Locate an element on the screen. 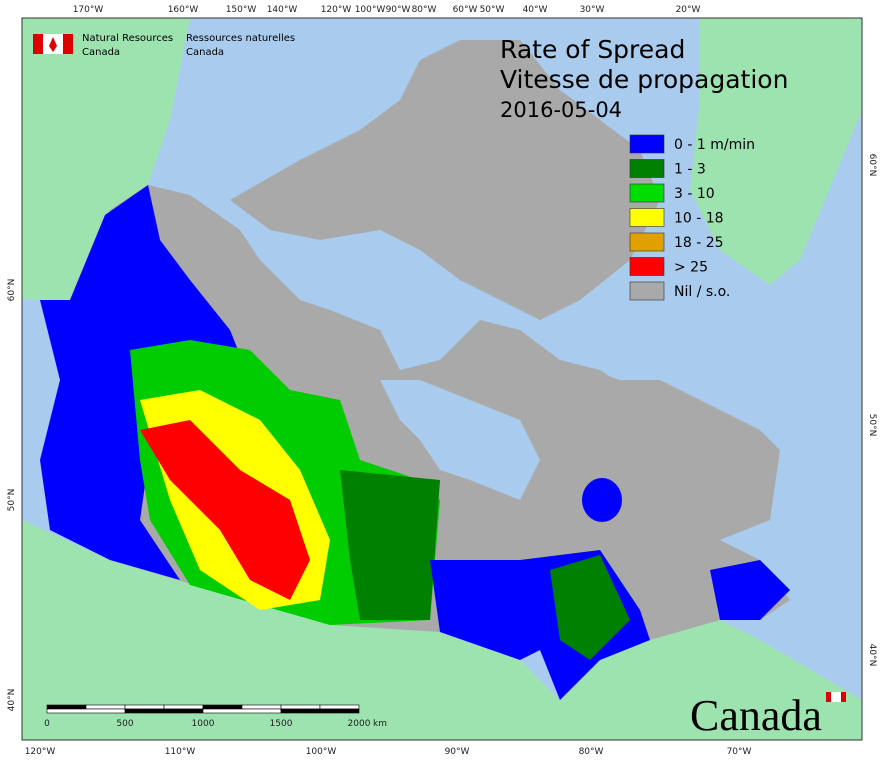  longitude-label: 170°W is located at coordinates (88, 10).